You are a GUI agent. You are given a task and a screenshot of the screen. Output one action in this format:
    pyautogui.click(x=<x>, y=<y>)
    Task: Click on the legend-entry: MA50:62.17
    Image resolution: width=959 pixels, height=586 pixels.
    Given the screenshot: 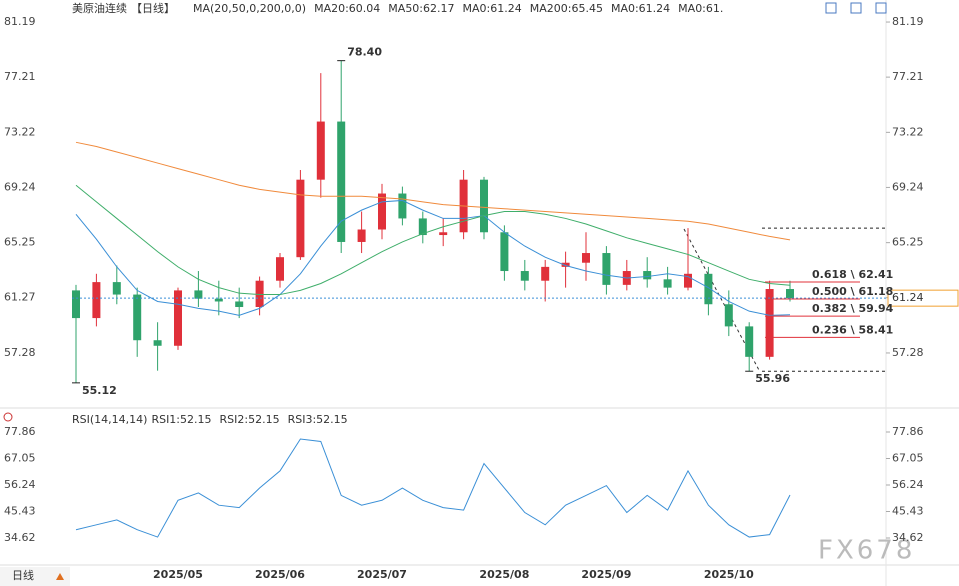 What is the action you would take?
    pyautogui.click(x=421, y=8)
    